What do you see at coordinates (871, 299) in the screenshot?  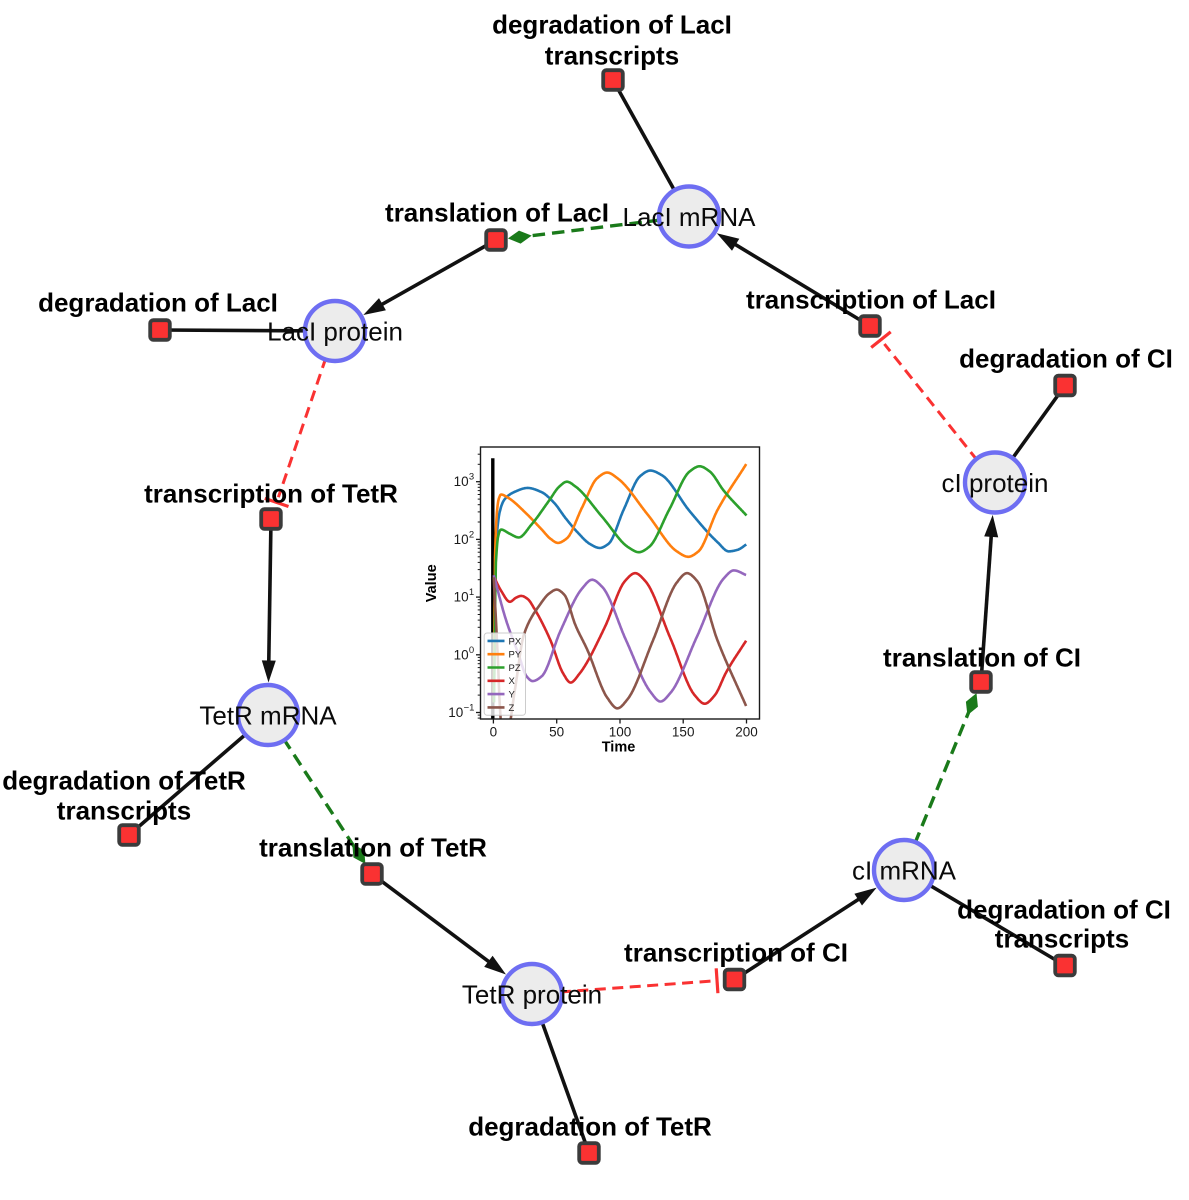 I see `svg-text: transcription of LacI` at bounding box center [871, 299].